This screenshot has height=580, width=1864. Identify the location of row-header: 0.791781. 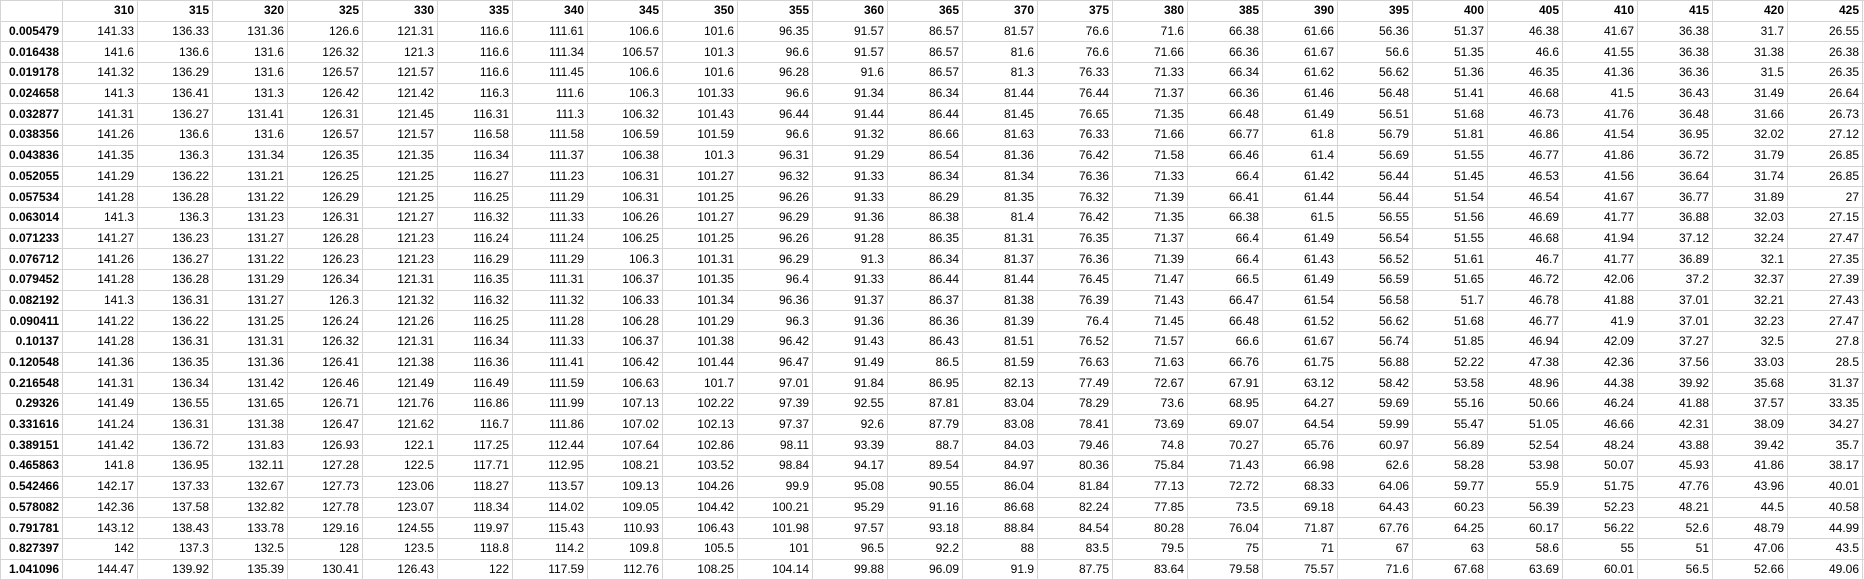
(32, 528).